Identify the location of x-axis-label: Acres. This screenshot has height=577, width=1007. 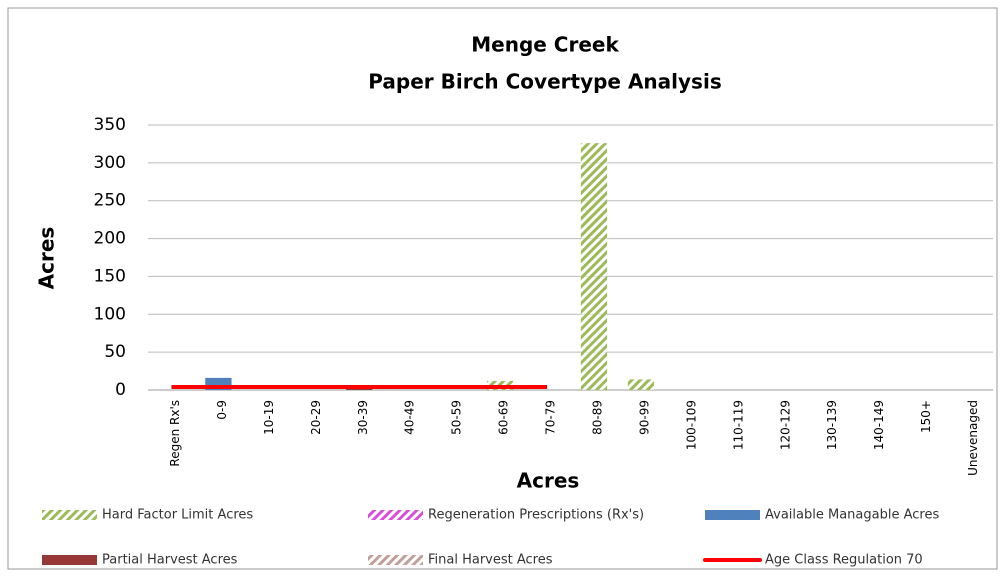
(548, 481).